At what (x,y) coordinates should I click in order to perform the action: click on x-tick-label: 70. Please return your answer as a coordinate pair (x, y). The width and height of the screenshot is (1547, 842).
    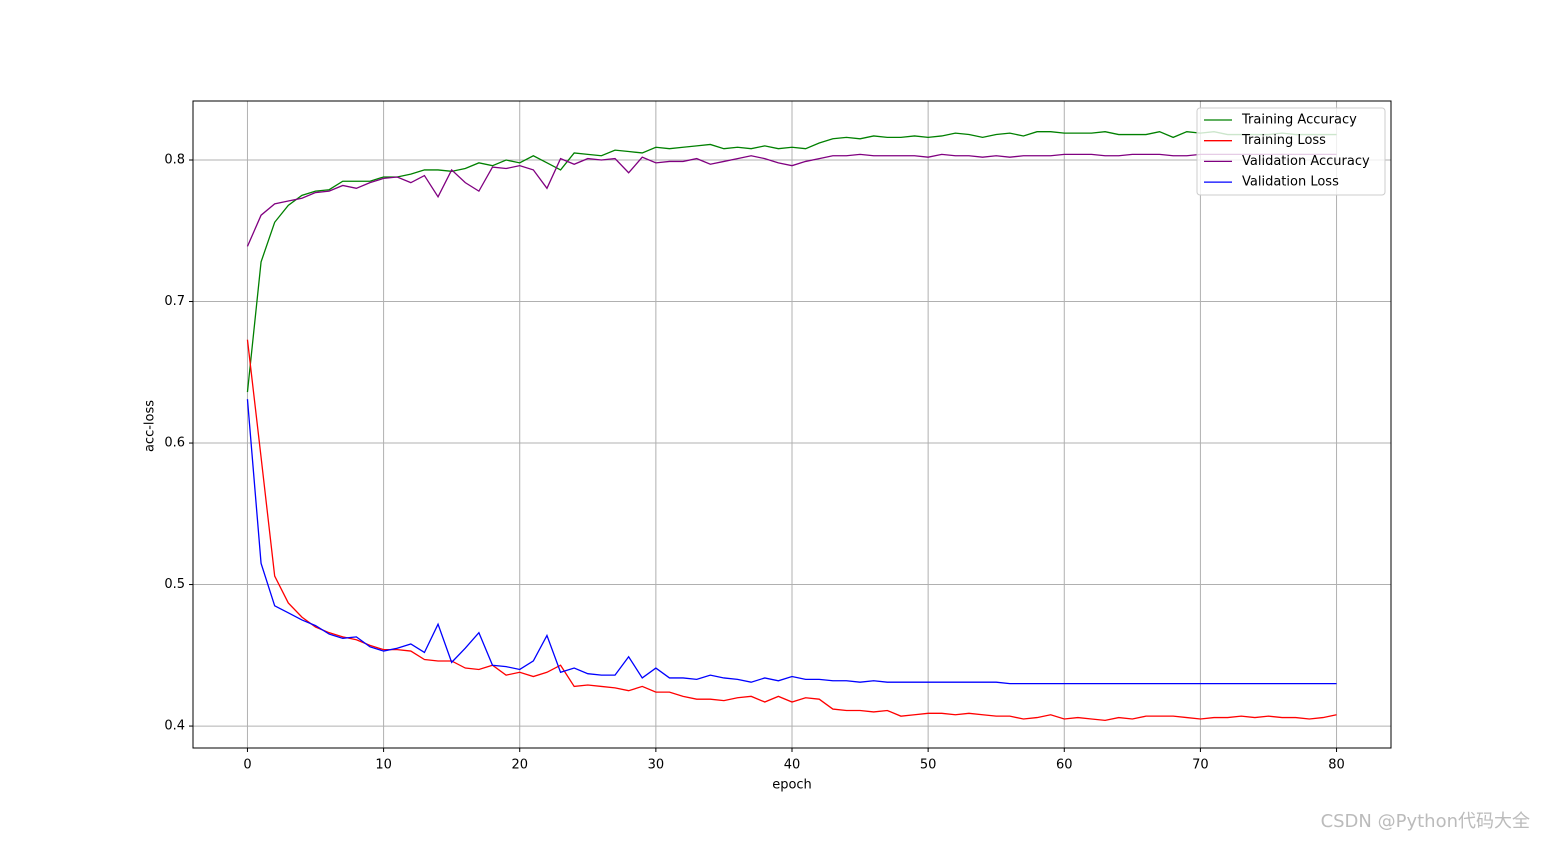
    Looking at the image, I should click on (1200, 765).